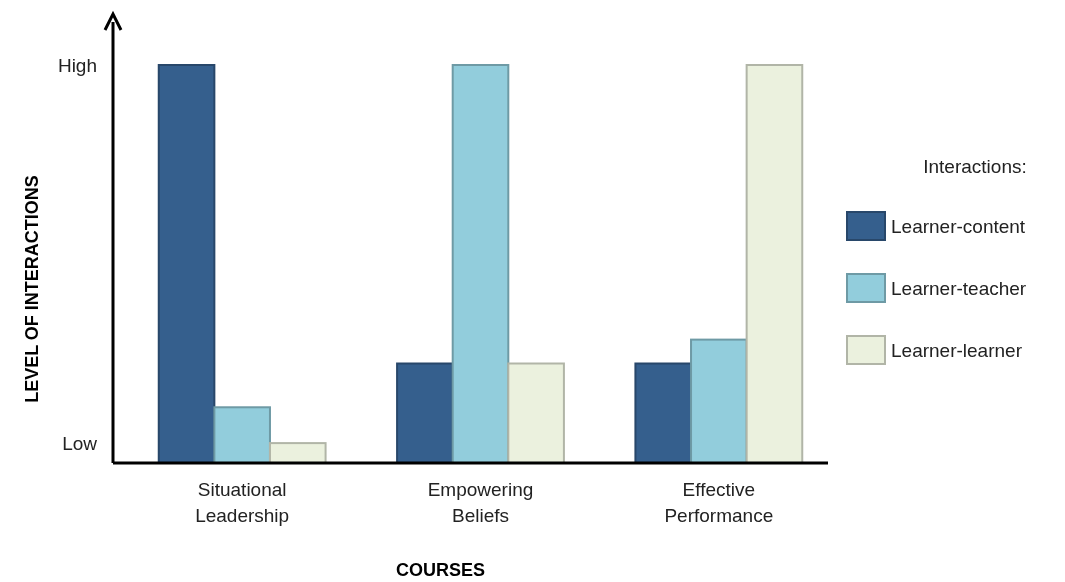  I want to click on legend-label: Learner-content, so click(958, 226).